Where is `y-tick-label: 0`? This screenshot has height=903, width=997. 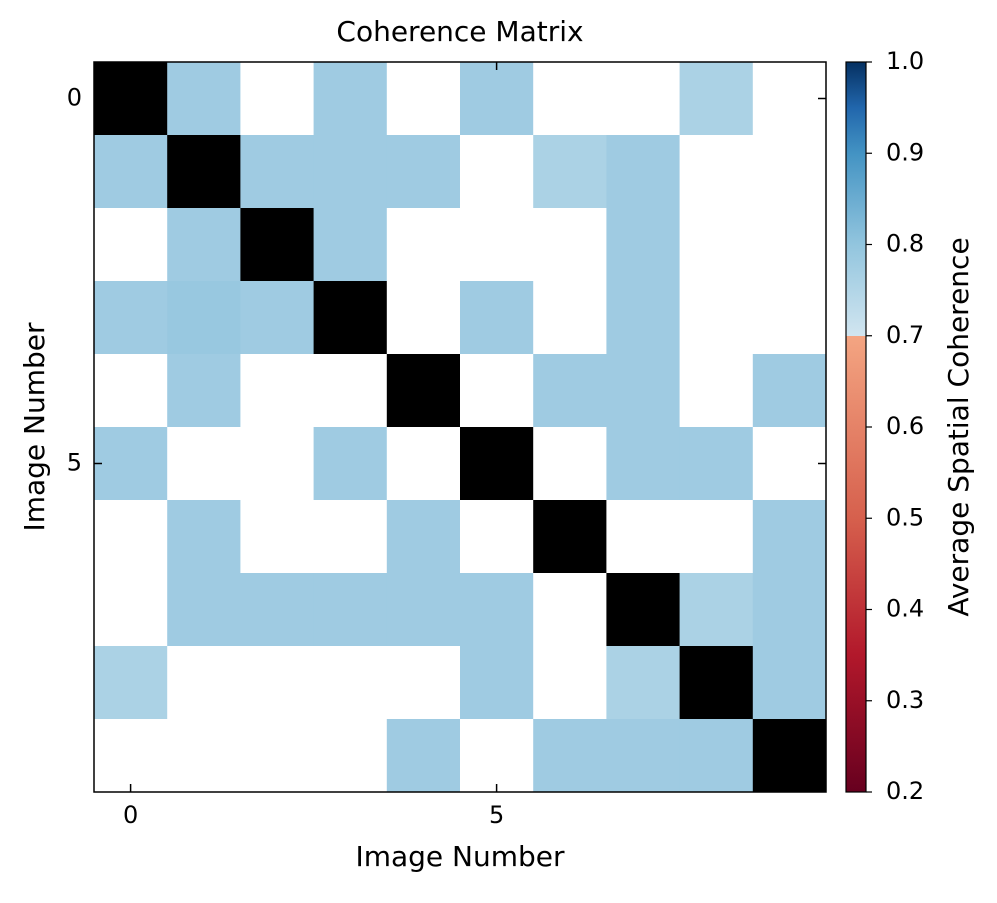 y-tick-label: 0 is located at coordinates (74, 98).